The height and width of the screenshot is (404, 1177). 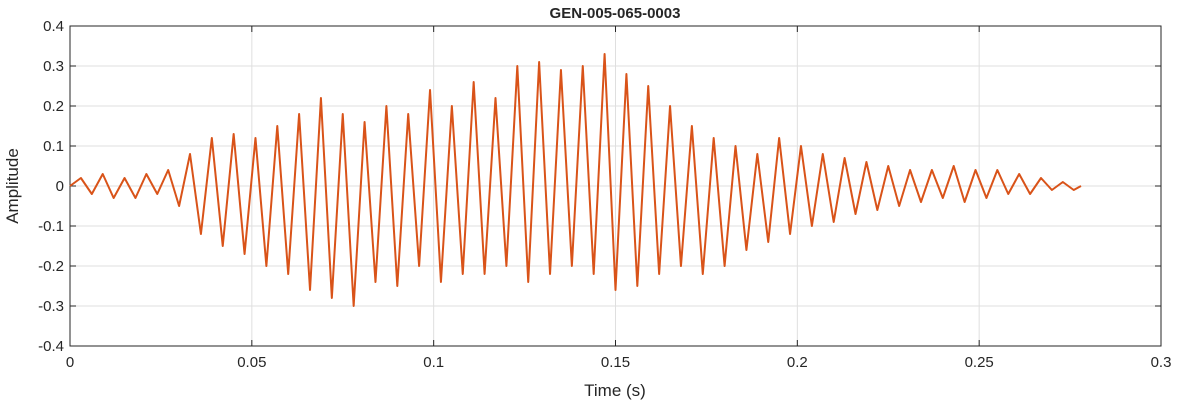 What do you see at coordinates (51, 306) in the screenshot?
I see `y-tick-label: -0.3` at bounding box center [51, 306].